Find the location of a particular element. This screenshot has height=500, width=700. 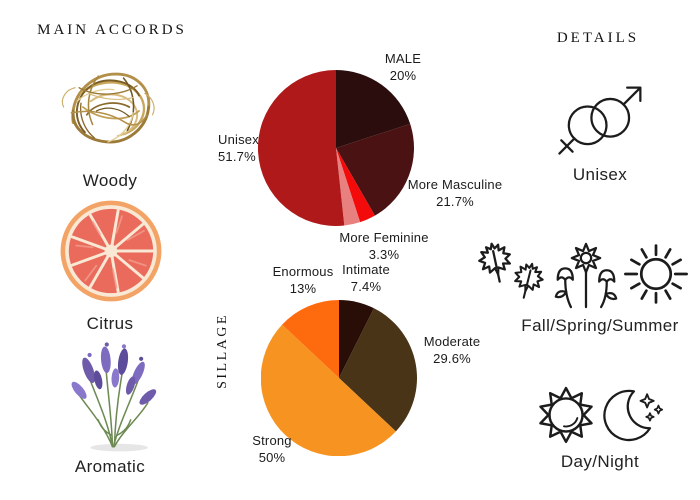

unisex-slice is located at coordinates (301, 148).